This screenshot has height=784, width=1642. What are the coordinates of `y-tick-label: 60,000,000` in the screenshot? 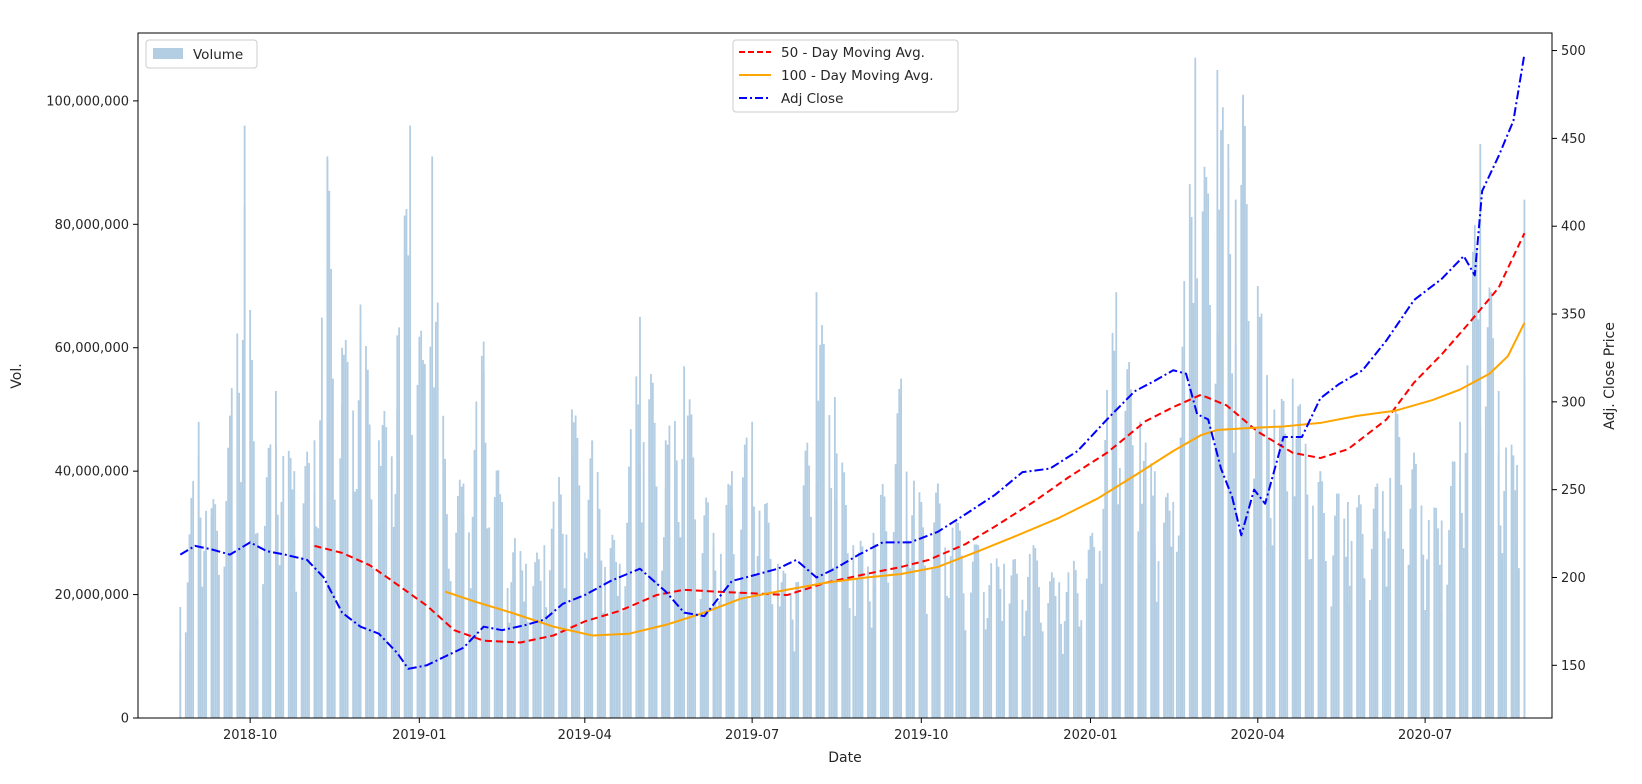 It's located at (92, 348).